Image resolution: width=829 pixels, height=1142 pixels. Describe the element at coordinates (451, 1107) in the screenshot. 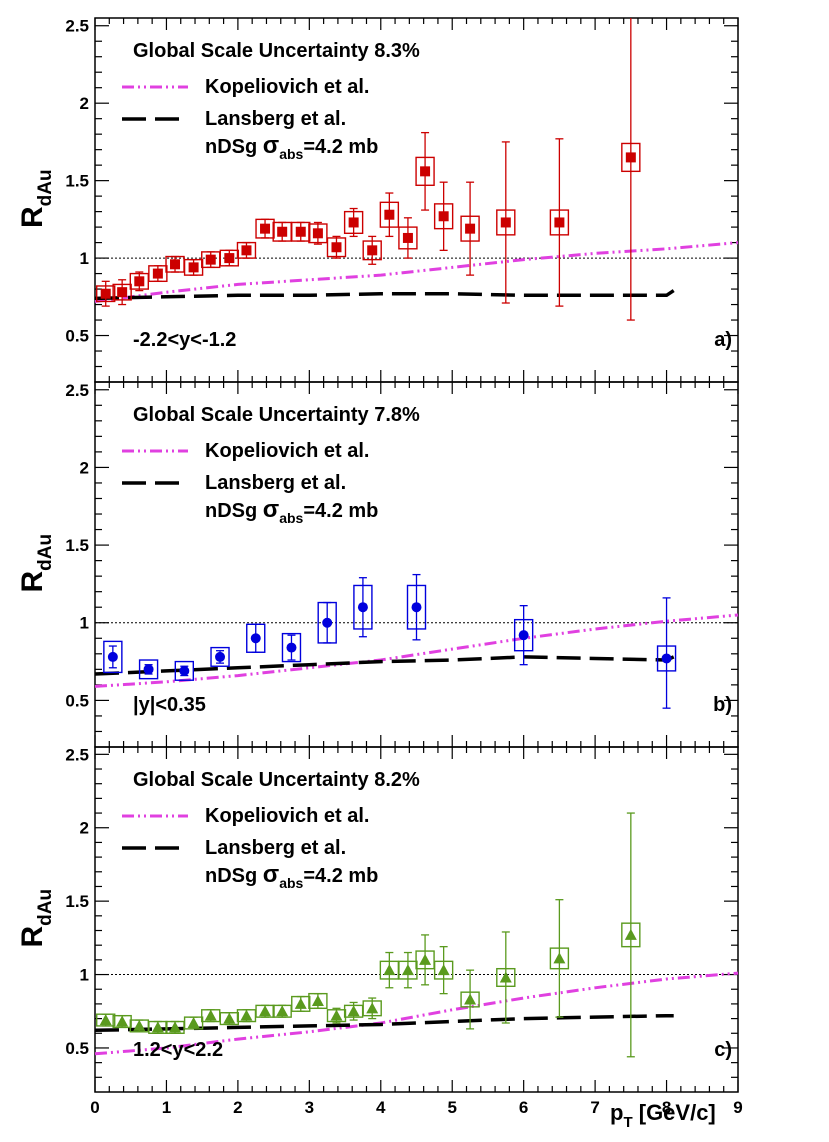

I see `x-tick-label: 5` at that location.